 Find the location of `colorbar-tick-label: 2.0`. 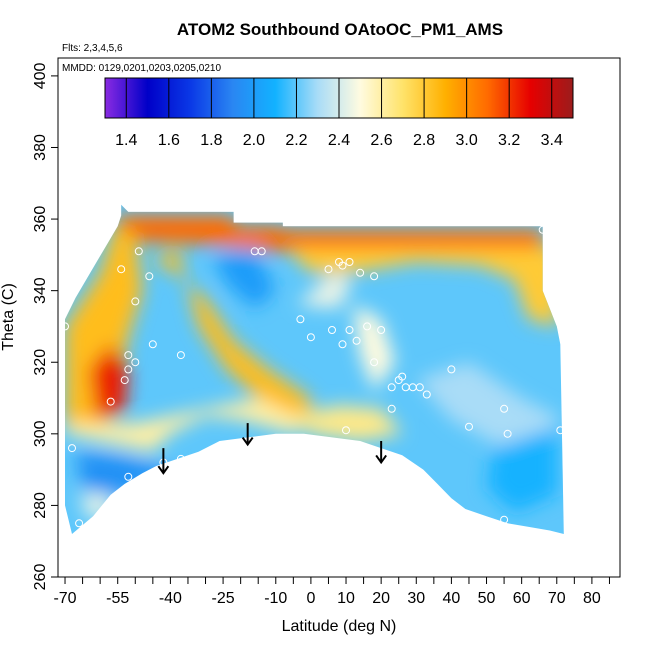

colorbar-tick-label: 2.0 is located at coordinates (254, 140).